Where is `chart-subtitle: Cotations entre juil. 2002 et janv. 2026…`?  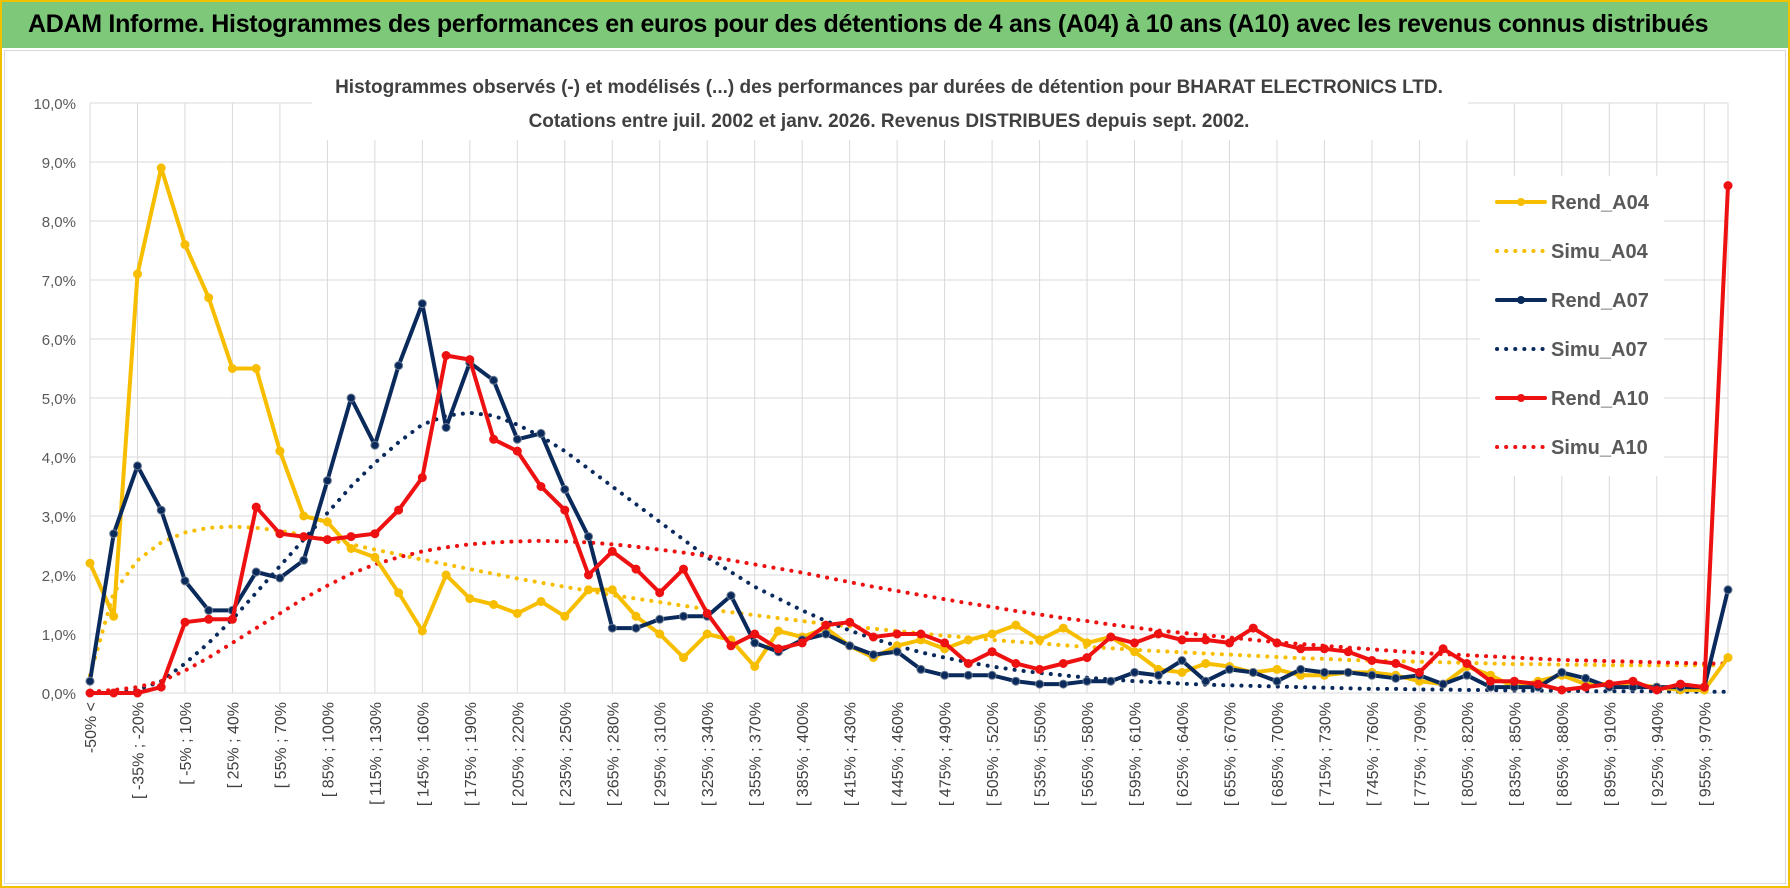 chart-subtitle: Cotations entre juil. 2002 et janv. 2026… is located at coordinates (889, 121).